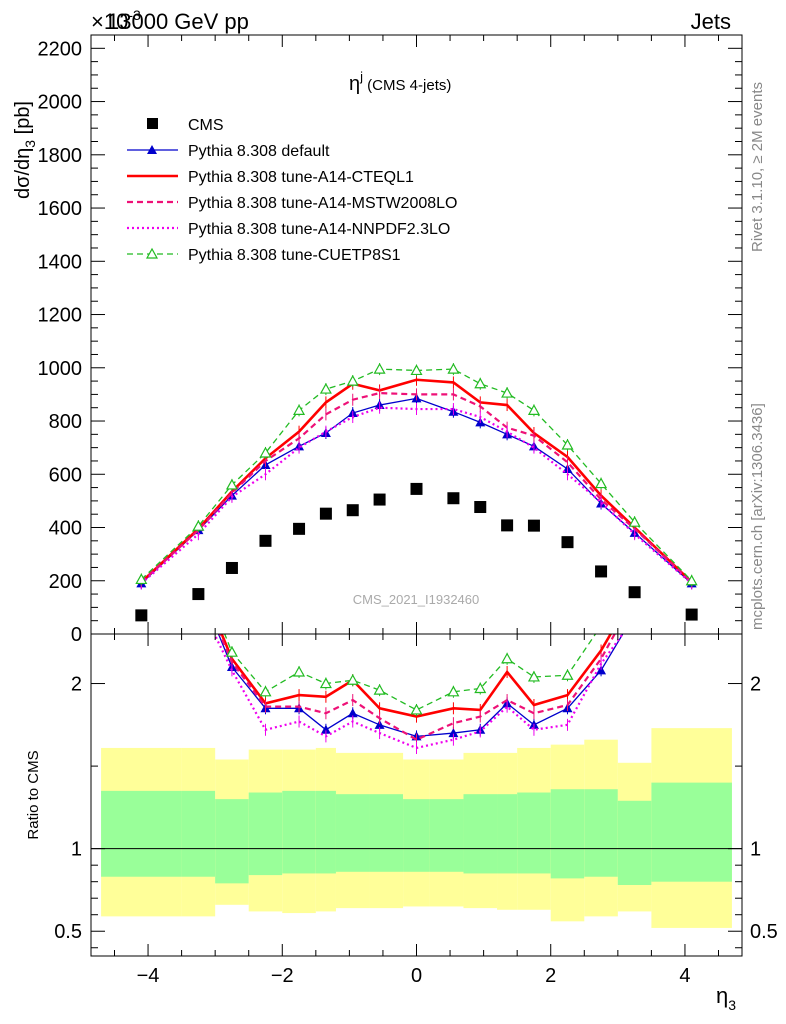 The height and width of the screenshot is (1024, 786). I want to click on legend-label: Pythia 8.308 tune-A14-CTEQL1, so click(301, 177).